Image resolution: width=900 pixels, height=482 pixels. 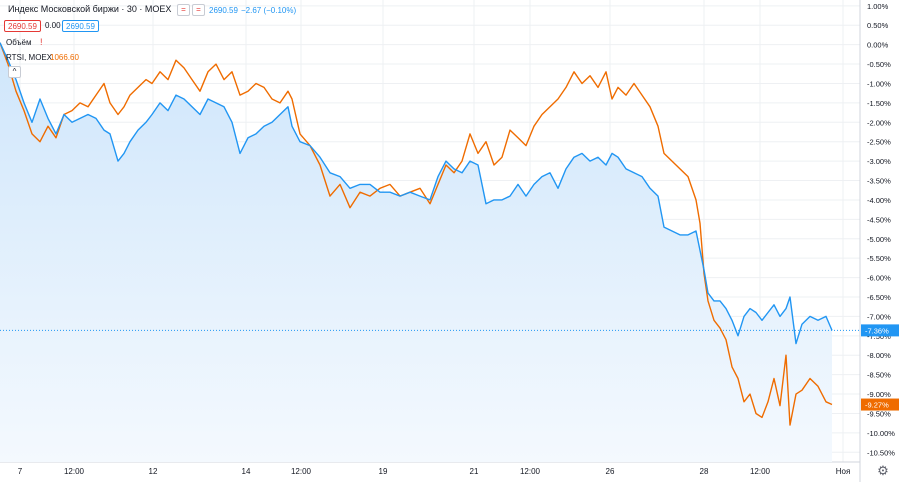 I want to click on sell-button: 2690.59, so click(x=22, y=26).